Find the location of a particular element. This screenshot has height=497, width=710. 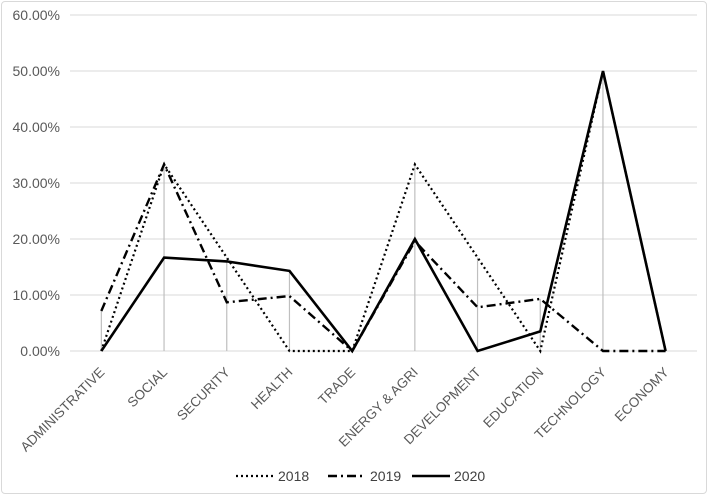

y-tick-label: 40.00% is located at coordinates (36, 127).